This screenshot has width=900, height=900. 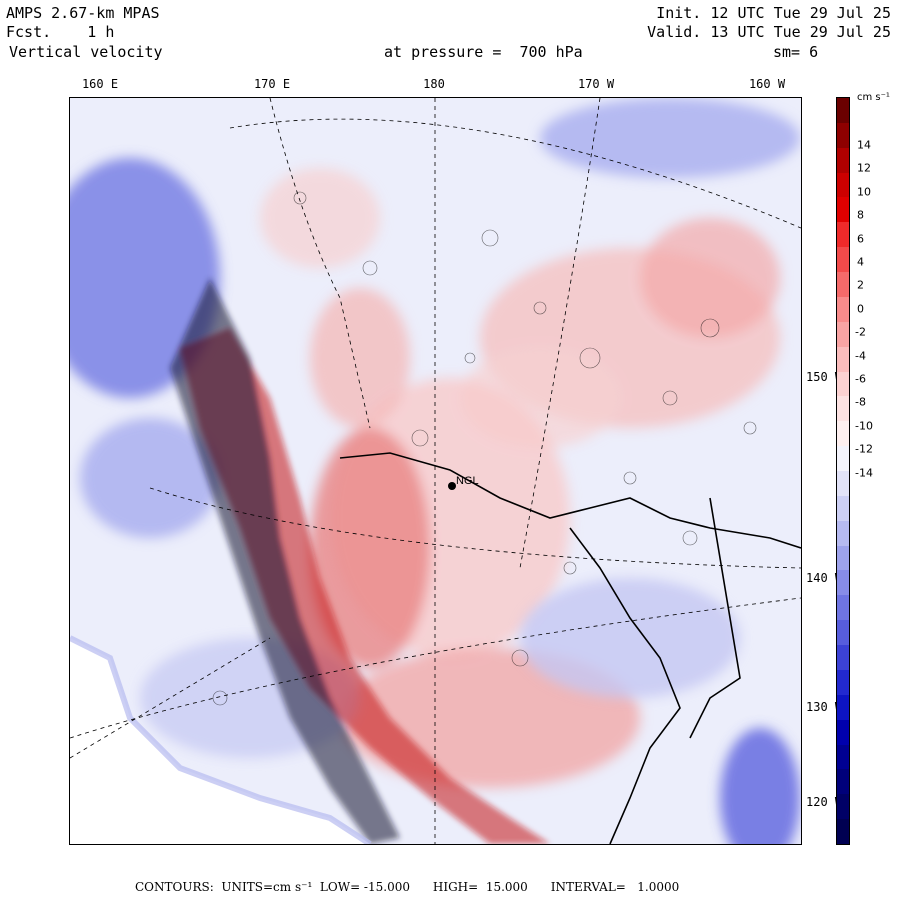 I want to click on contour-low: LOW= -15.000, so click(x=364, y=887).